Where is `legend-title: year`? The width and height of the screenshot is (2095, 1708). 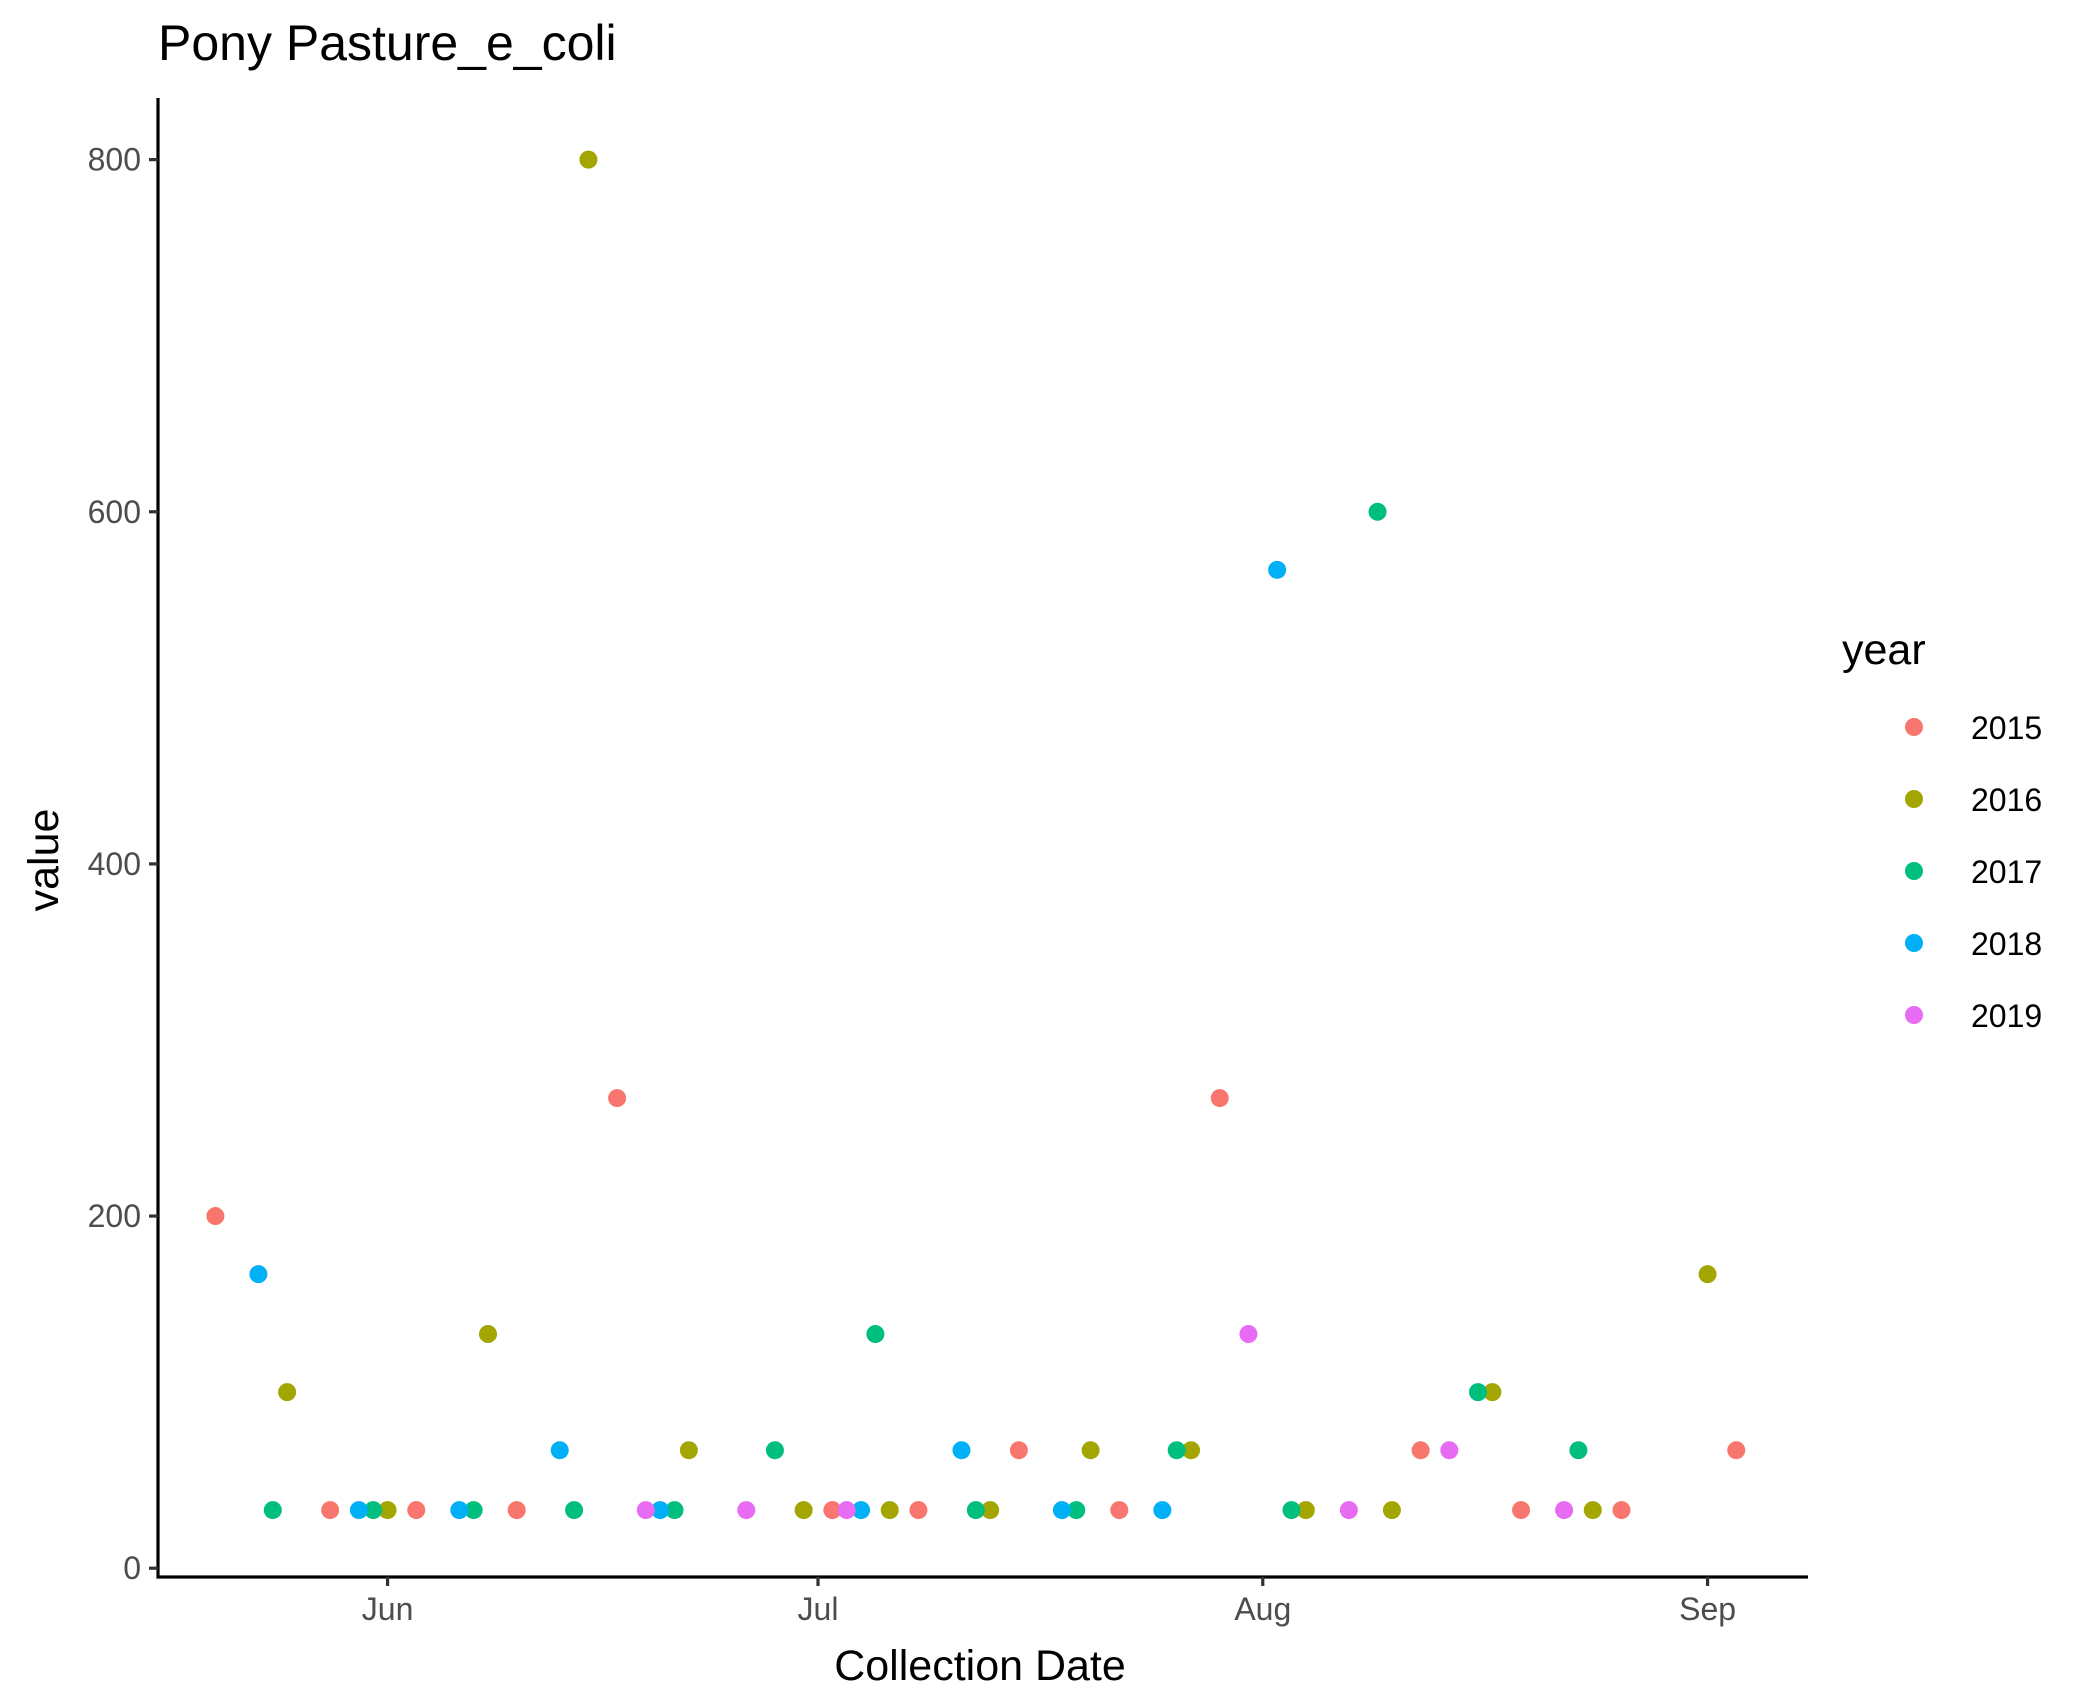
legend-title: year is located at coordinates (1884, 650).